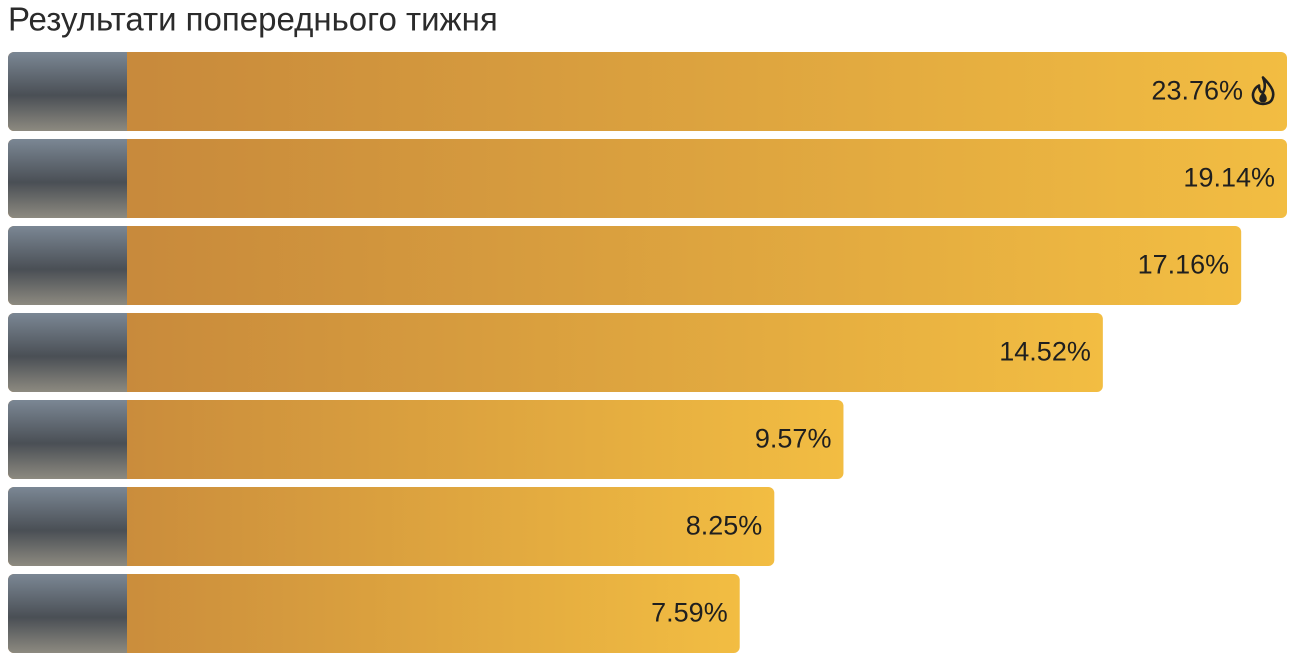 The image size is (1296, 672). What do you see at coordinates (793, 439) in the screenshot?
I see `value-label: 9.57%` at bounding box center [793, 439].